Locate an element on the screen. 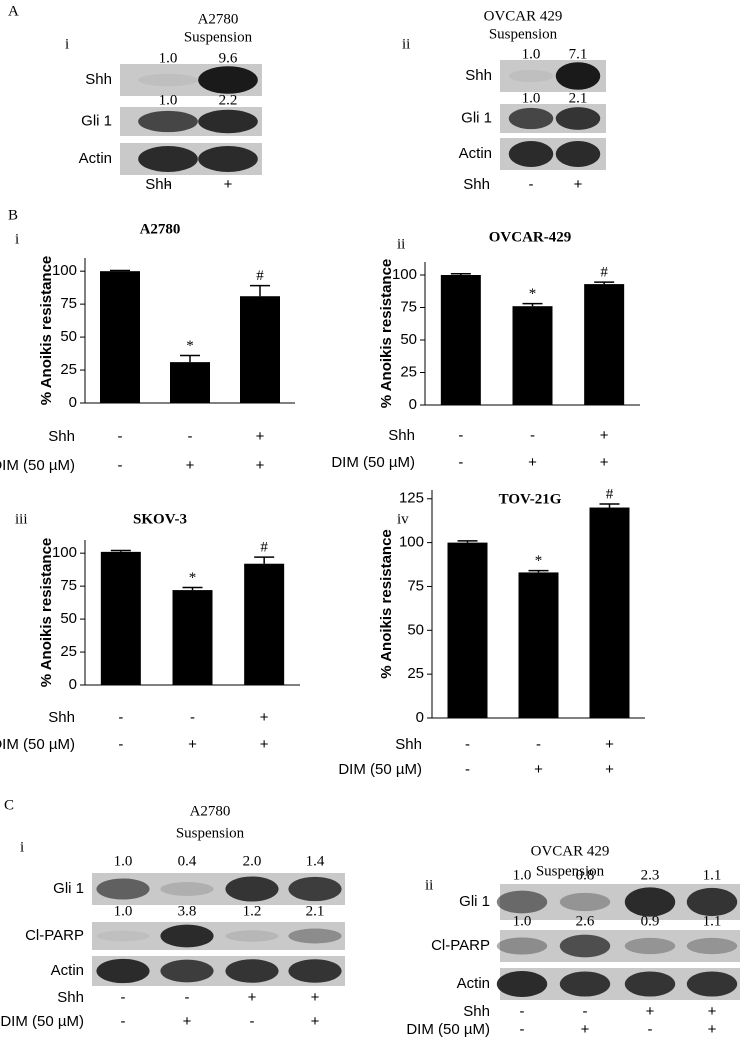 The width and height of the screenshot is (745, 1040). chart-title: TOV-21G is located at coordinates (530, 499).